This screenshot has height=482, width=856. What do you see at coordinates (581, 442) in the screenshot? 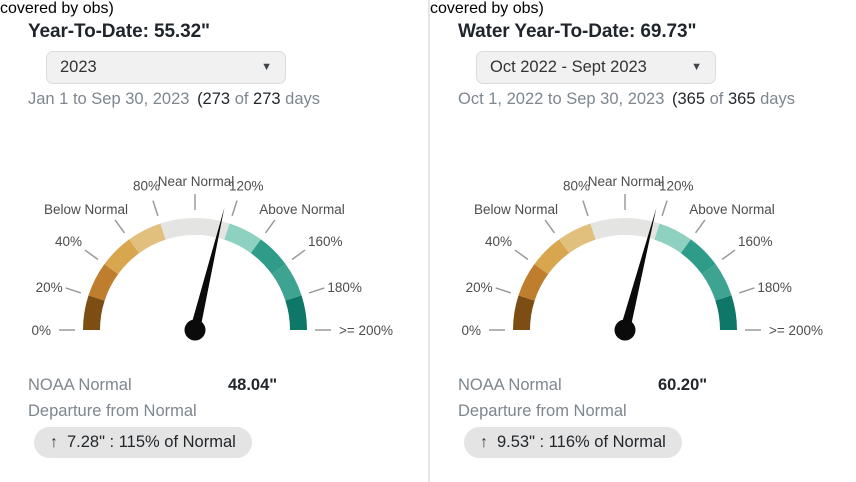
I see `departure-badge-text: 9.53" : 116% of Normal` at bounding box center [581, 442].